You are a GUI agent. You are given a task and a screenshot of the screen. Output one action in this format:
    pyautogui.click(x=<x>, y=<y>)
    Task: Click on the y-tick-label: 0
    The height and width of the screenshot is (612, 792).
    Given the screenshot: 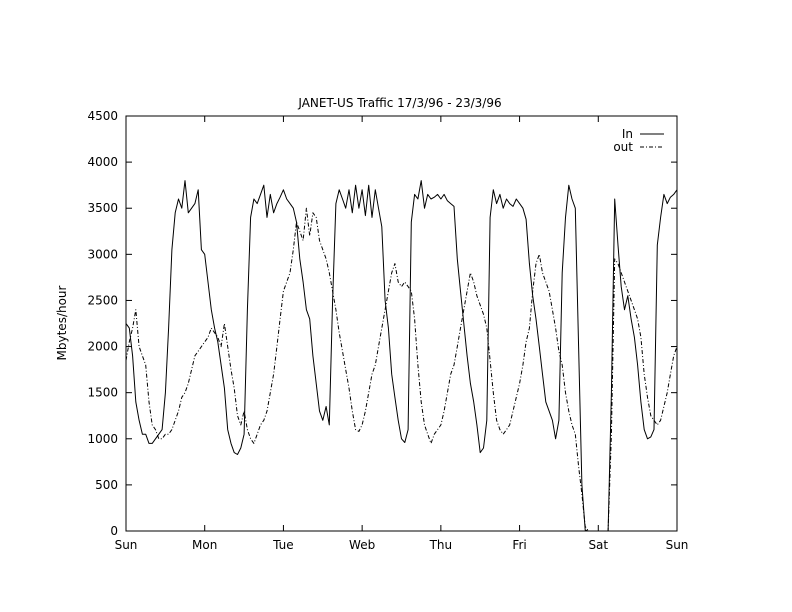 What is the action you would take?
    pyautogui.click(x=114, y=531)
    